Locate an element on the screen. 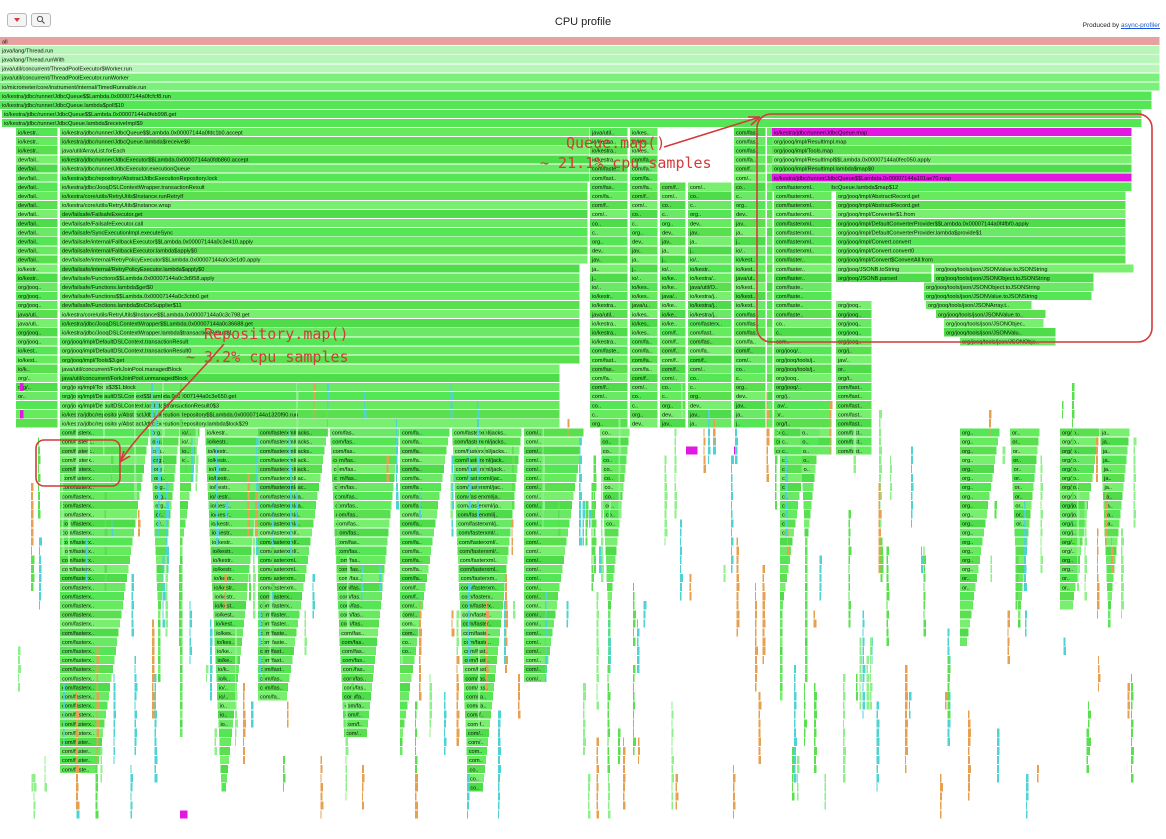  flame-frame-middle: com/f.. is located at coordinates (609, 386).